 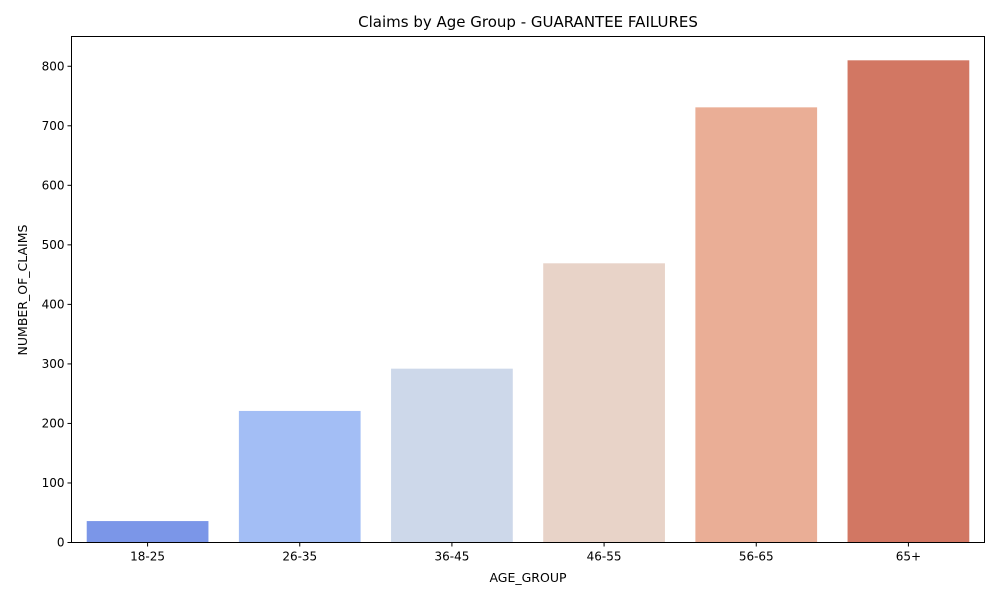 I want to click on y-axis-ticks: 0 100 200 300 400 500 600 700 800, so click(x=57, y=304).